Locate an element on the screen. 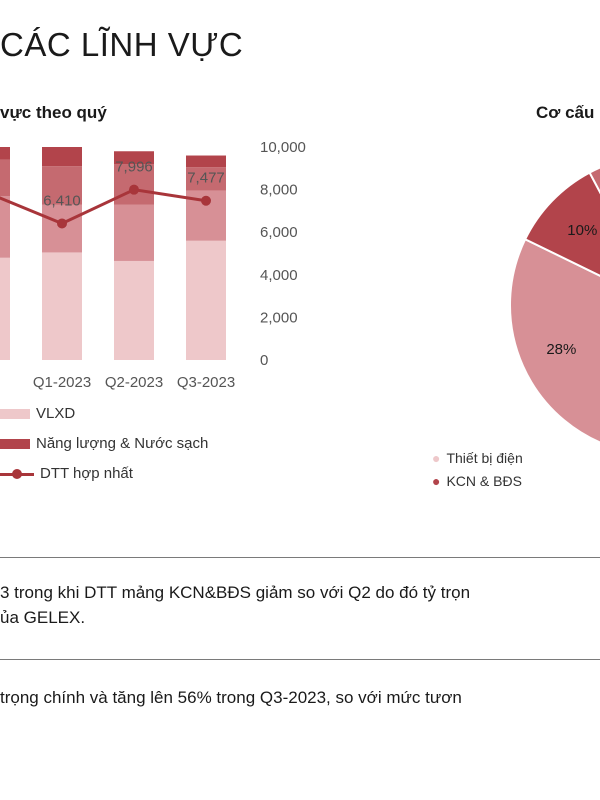  line-series is located at coordinates (105, 206).